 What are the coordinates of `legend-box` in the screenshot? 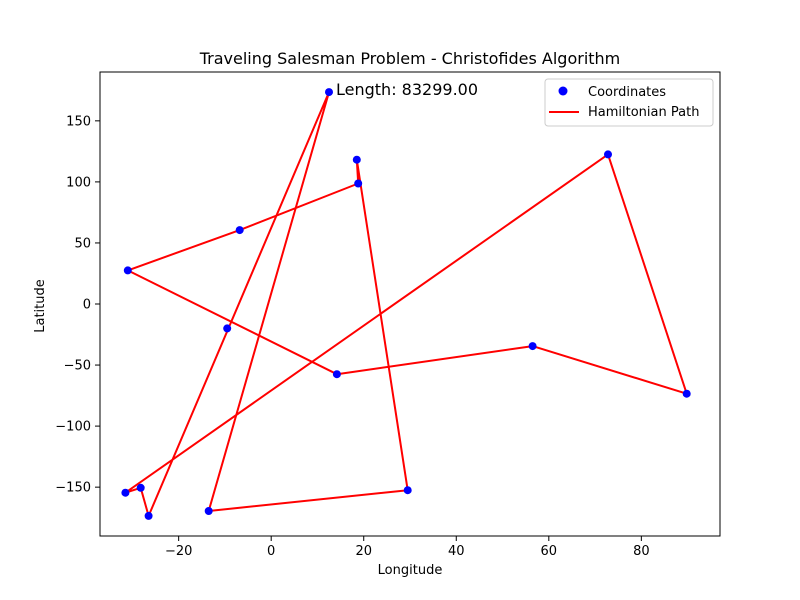 It's located at (629, 102).